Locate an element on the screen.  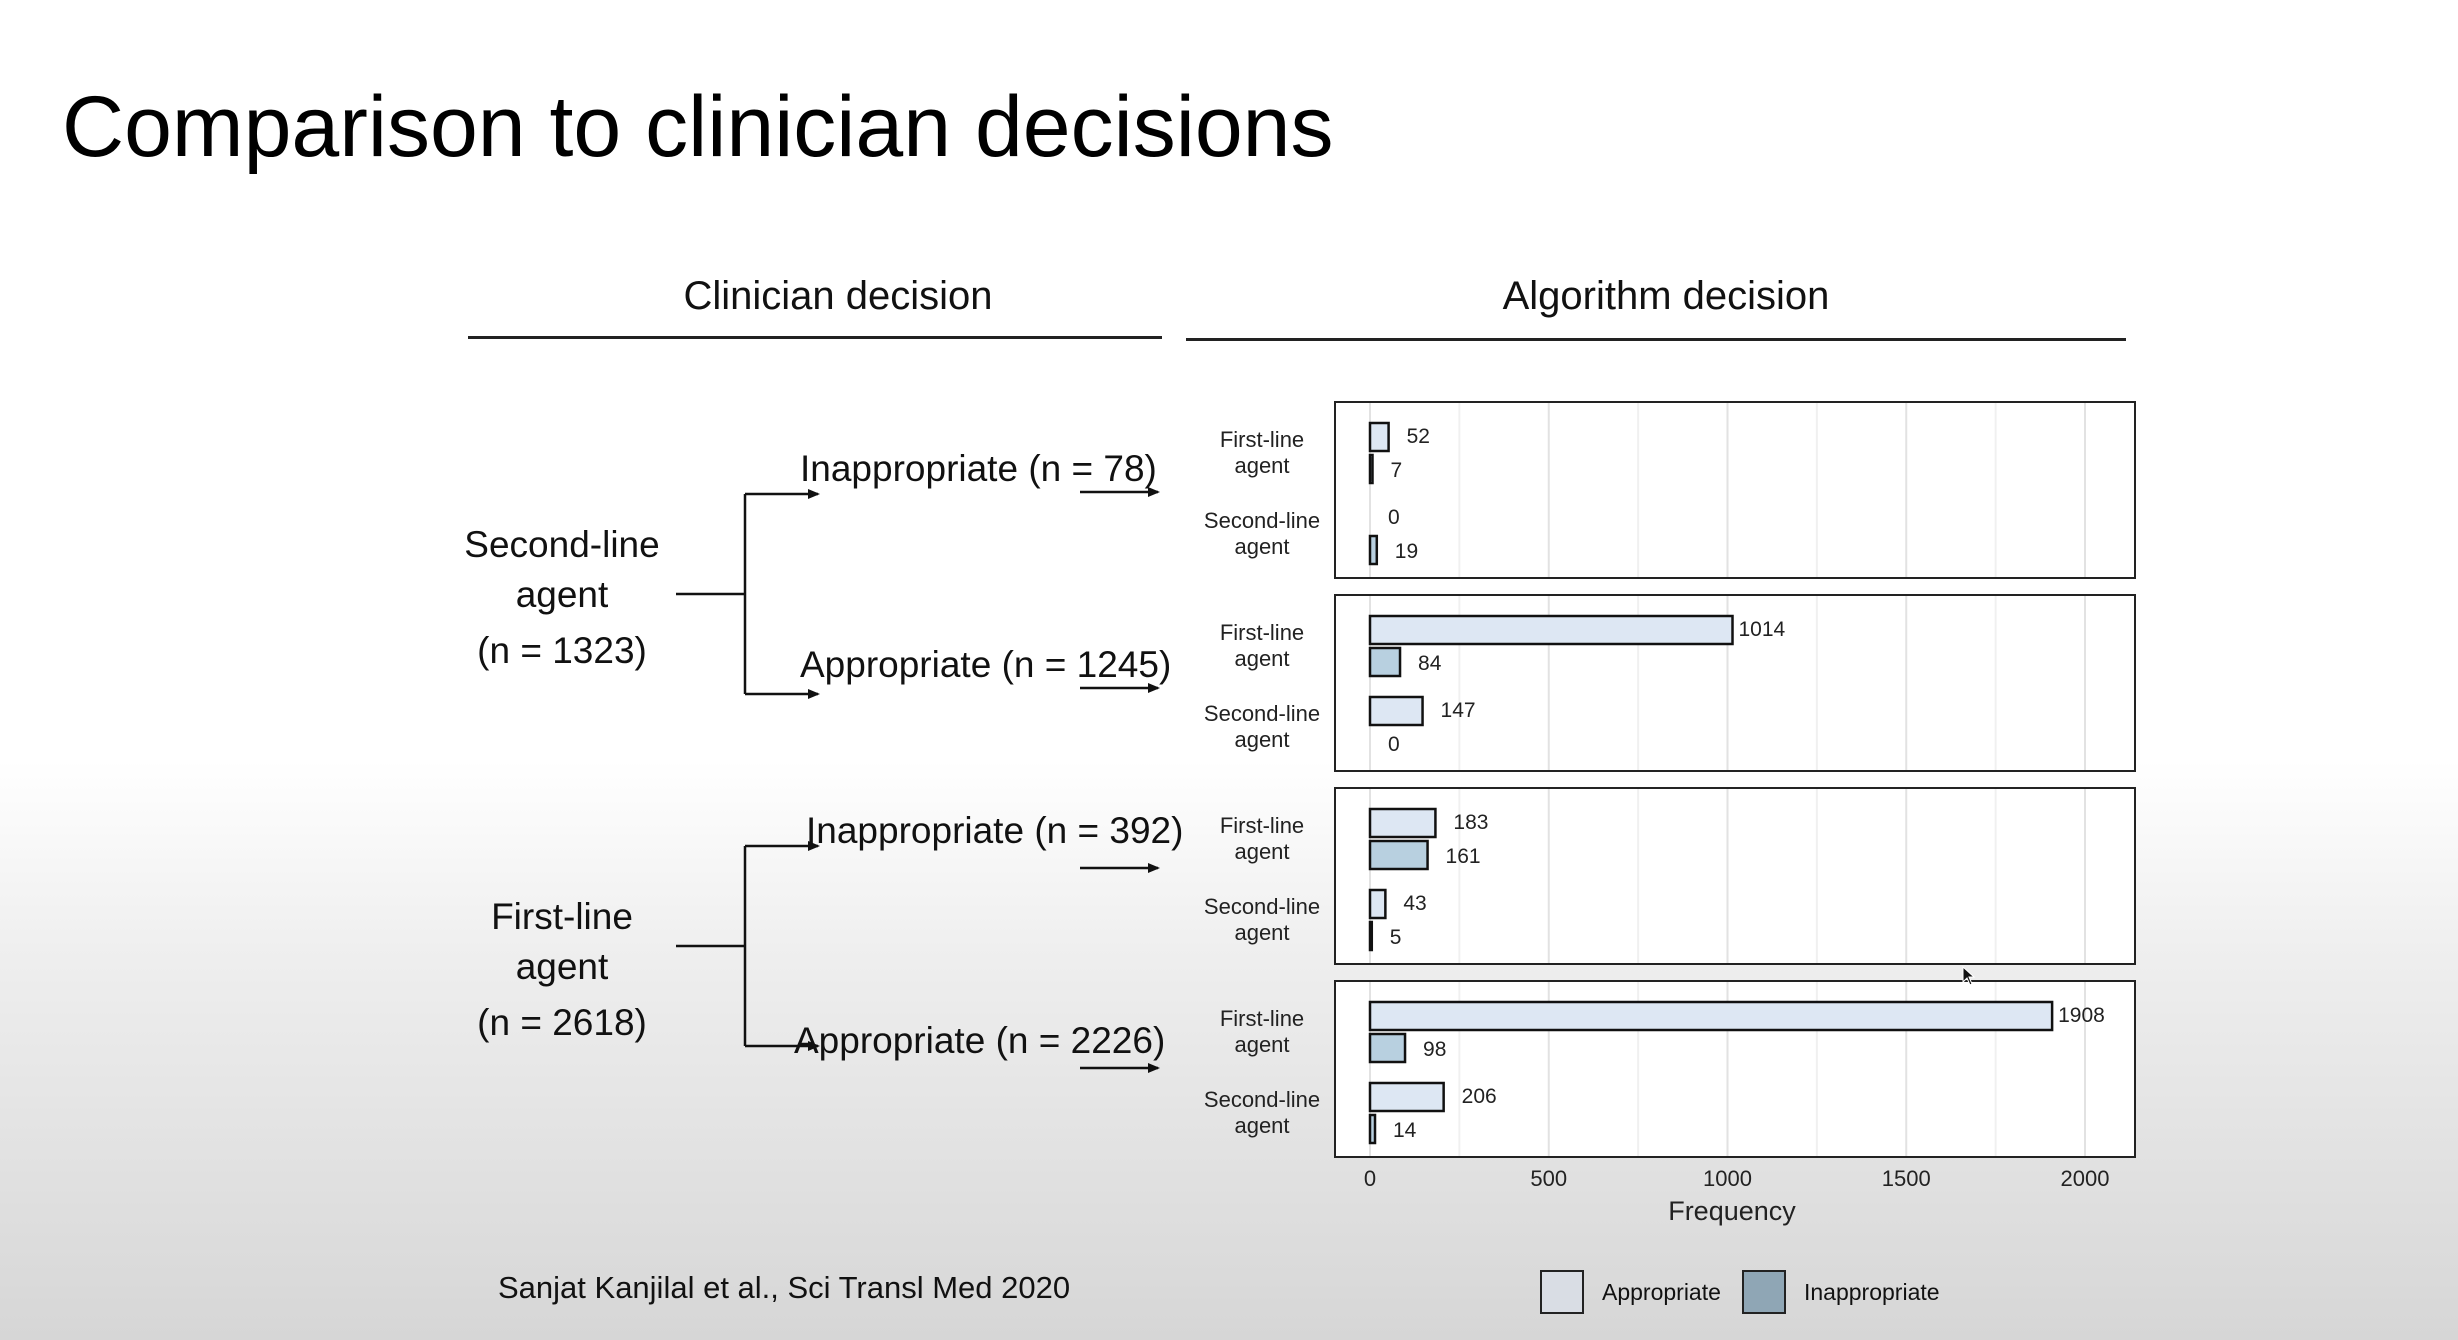
data-label-inappropriate: 84 is located at coordinates (1430, 663).